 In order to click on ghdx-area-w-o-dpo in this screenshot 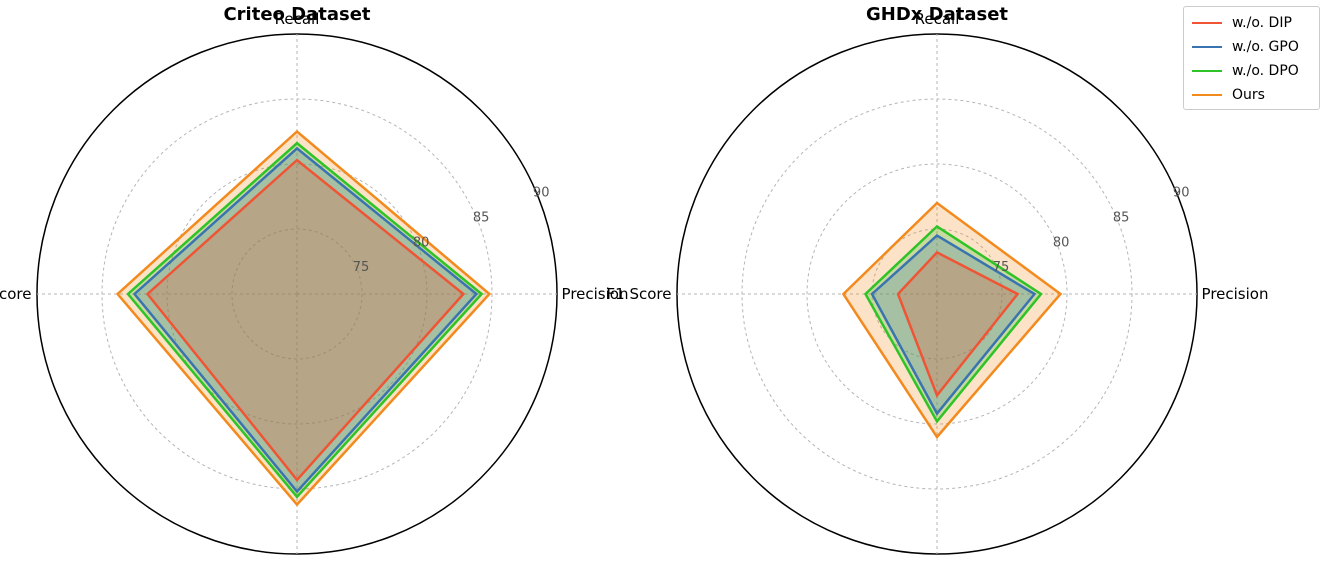, I will do `click(953, 324)`.